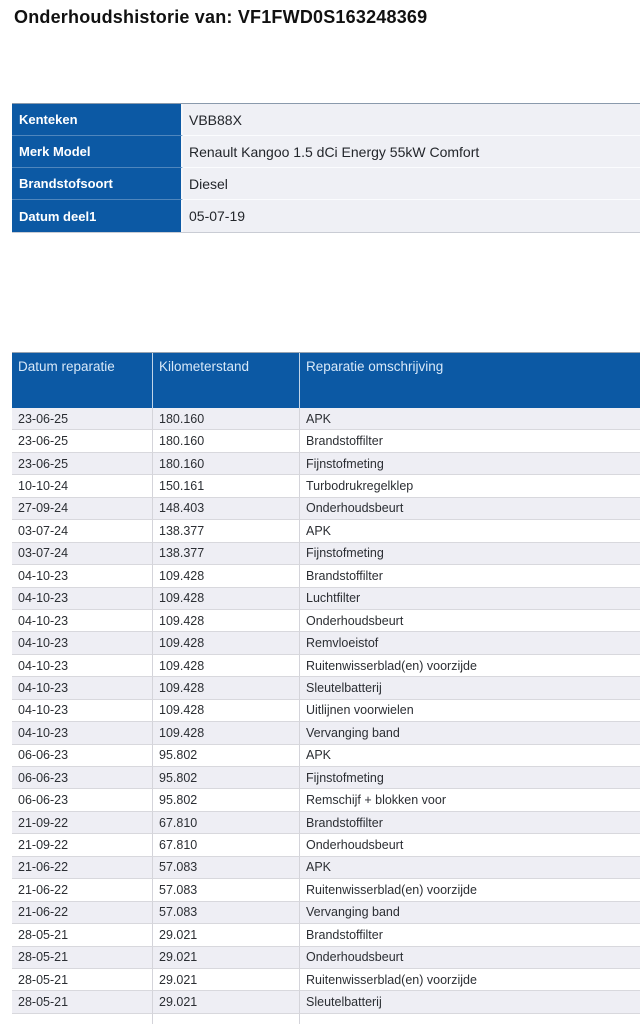 Image resolution: width=640 pixels, height=1024 pixels. I want to click on table-row: 10-10-24 150.161 Turbodrukregelklep, so click(326, 486).